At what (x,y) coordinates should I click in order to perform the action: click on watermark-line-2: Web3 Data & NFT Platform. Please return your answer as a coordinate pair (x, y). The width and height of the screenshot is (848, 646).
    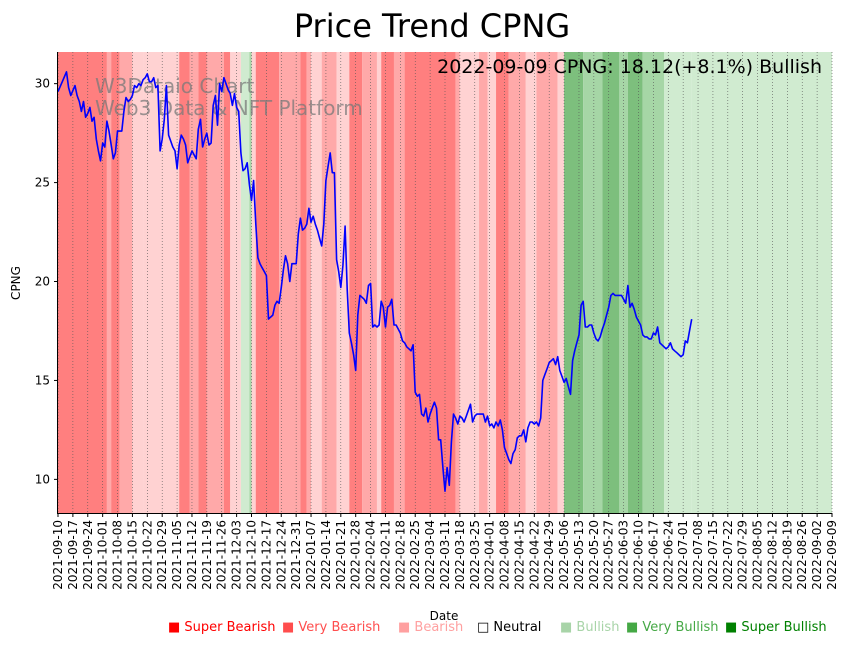
    Looking at the image, I should click on (229, 108).